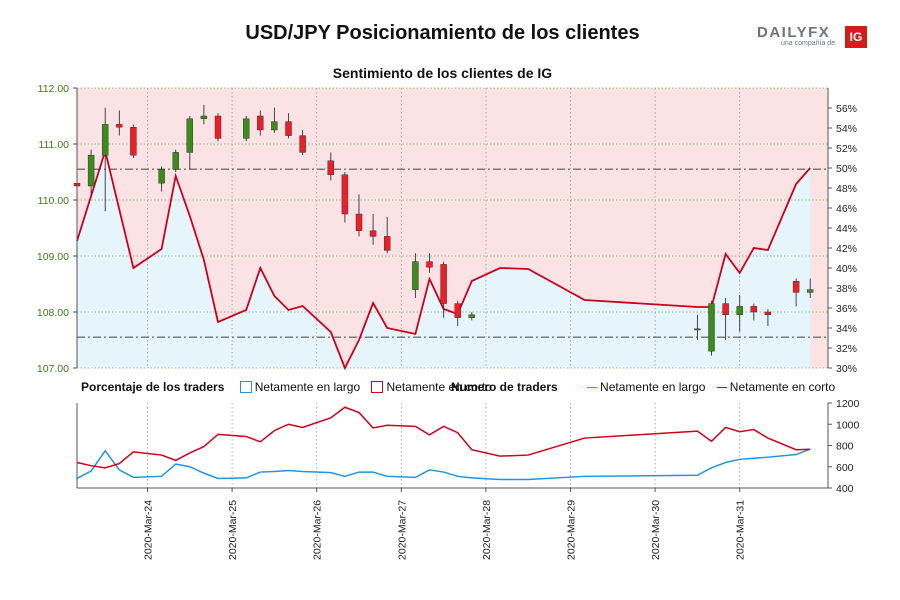  Describe the element at coordinates (442, 73) in the screenshot. I see `chart-subtitle: Sentimiento de los clientes de IG` at that location.